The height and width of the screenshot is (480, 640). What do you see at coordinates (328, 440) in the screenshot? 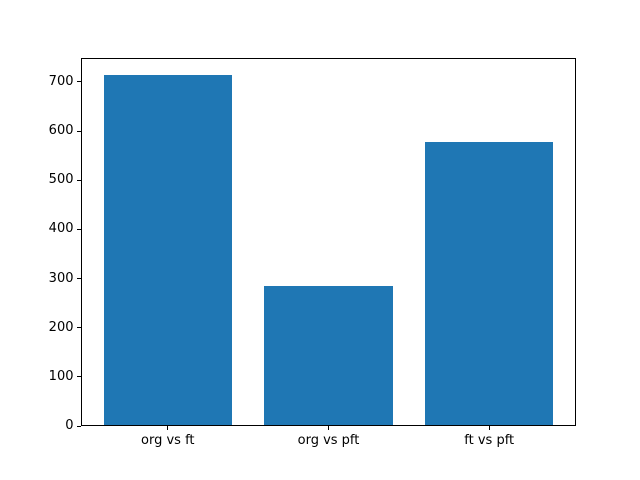
I see `x-tick-label: org vs pft` at bounding box center [328, 440].